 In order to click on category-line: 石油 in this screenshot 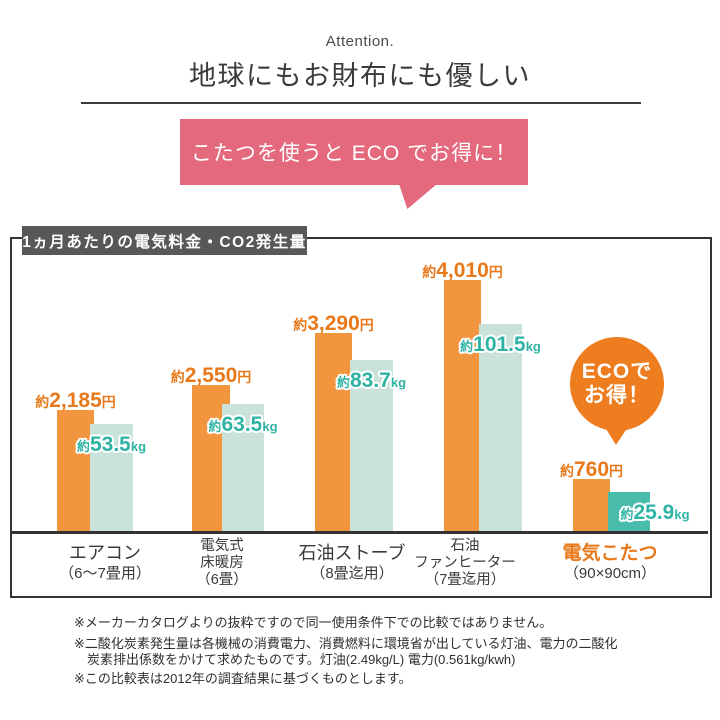, I will do `click(465, 545)`.